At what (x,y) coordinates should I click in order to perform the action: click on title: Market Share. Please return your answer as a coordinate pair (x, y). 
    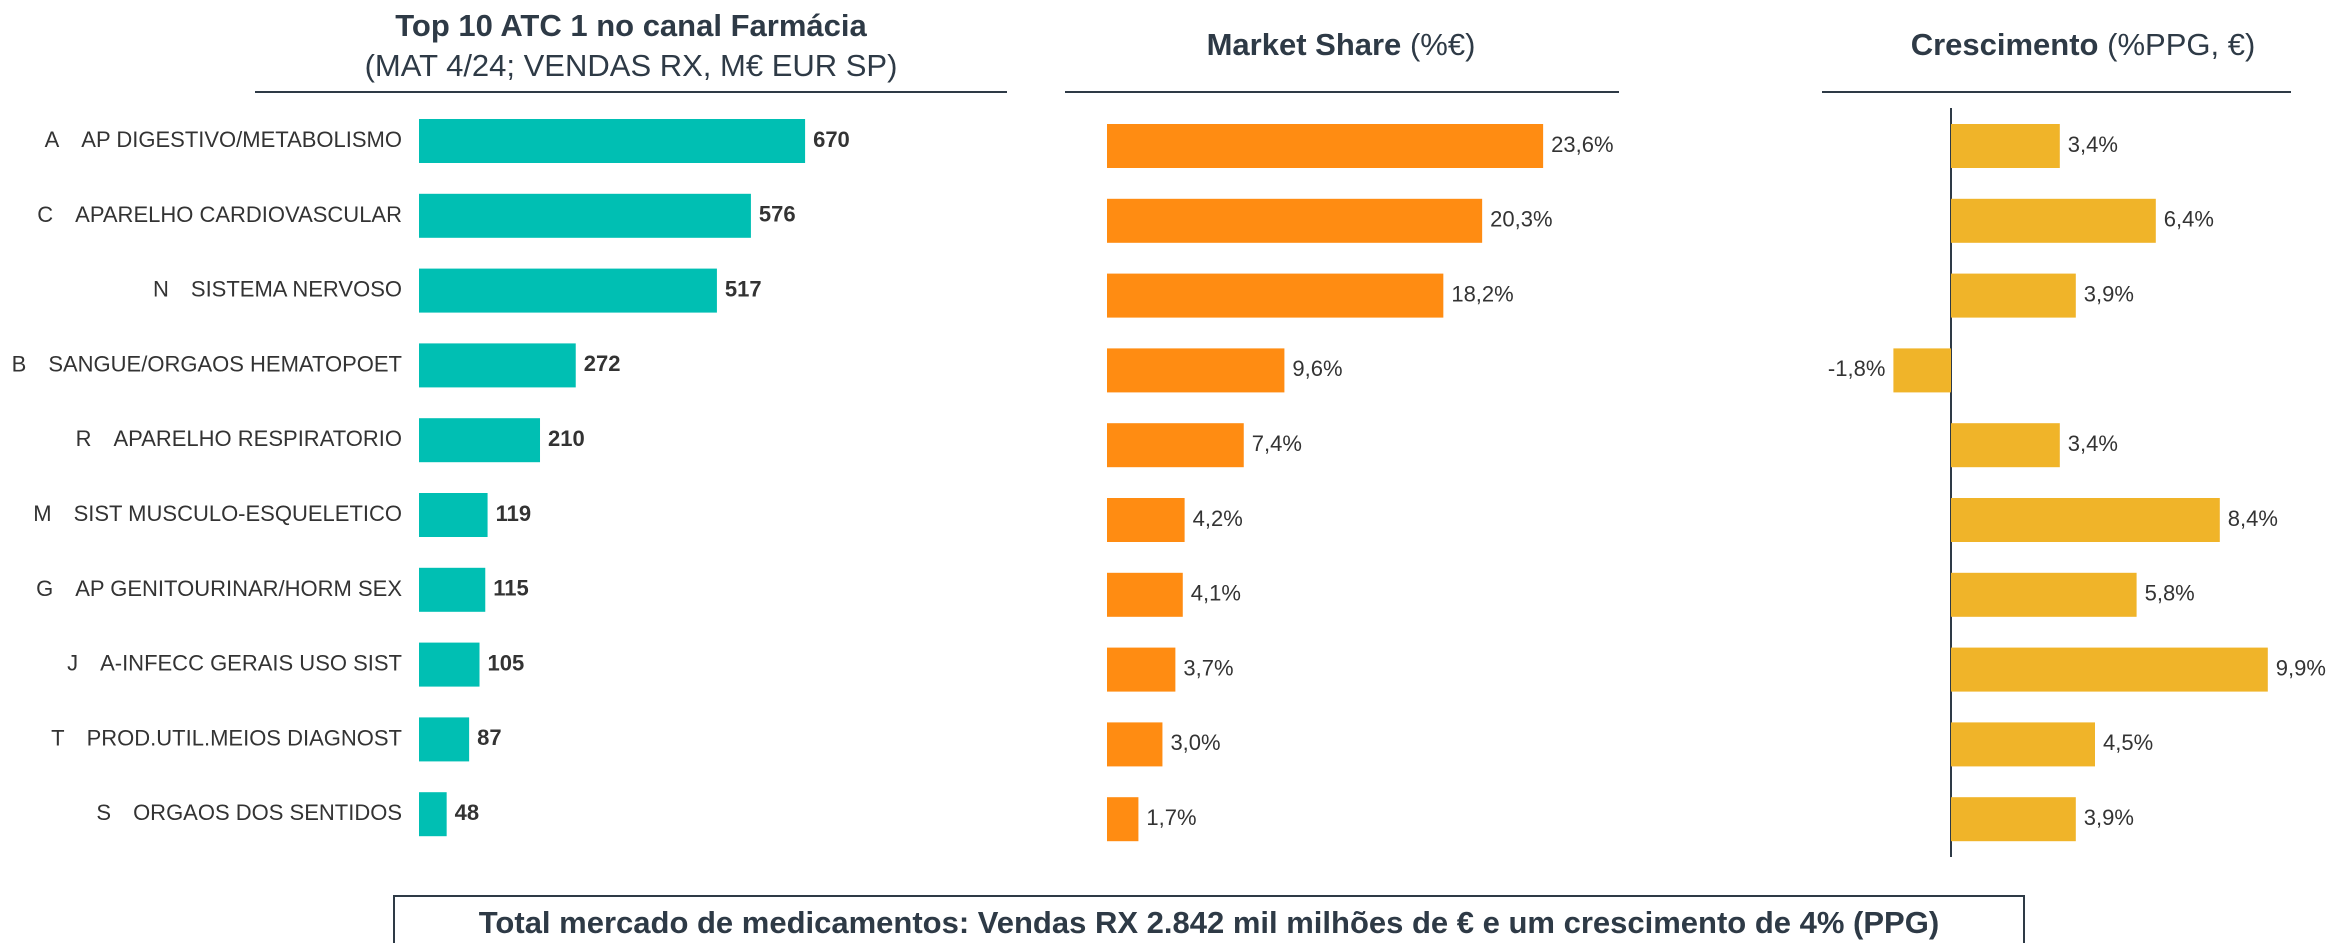
    Looking at the image, I should click on (1304, 44).